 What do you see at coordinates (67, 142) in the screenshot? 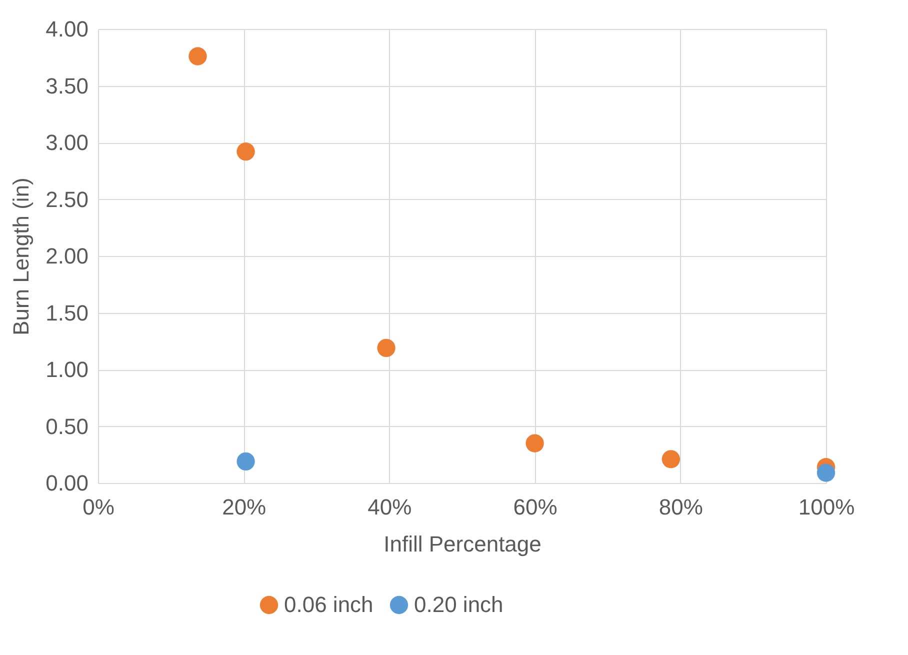
I see `y-tick-label: 3.00` at bounding box center [67, 142].